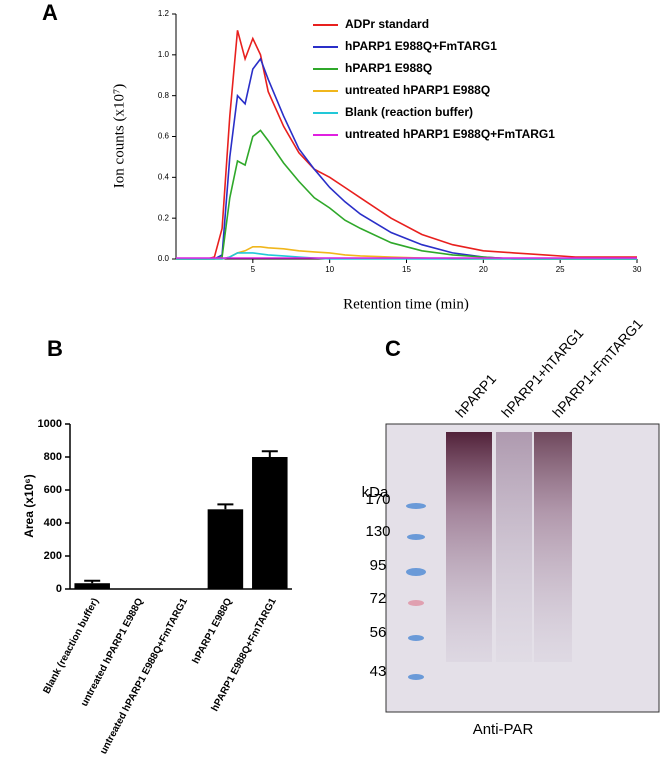 The width and height of the screenshot is (666, 766). Describe the element at coordinates (416, 591) in the screenshot. I see `ladder` at that location.